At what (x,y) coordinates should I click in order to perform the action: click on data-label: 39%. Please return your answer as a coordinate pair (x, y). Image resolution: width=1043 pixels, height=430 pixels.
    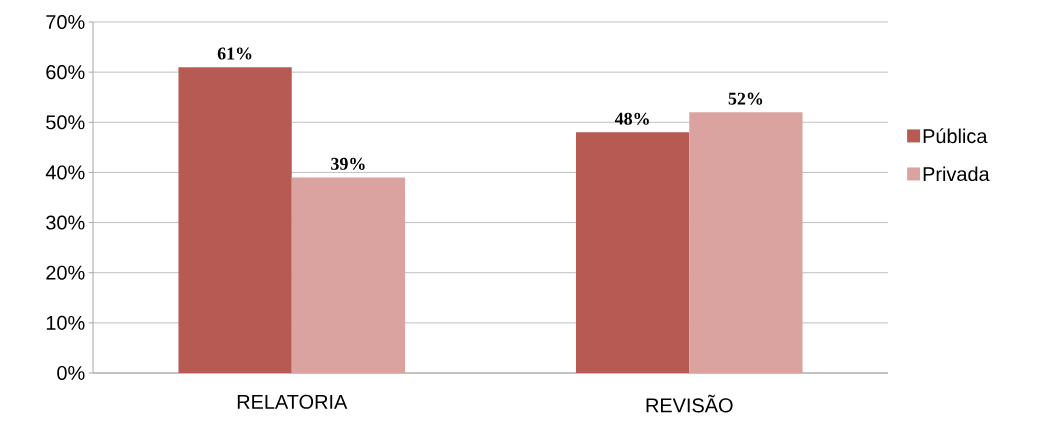
    Looking at the image, I should click on (348, 163).